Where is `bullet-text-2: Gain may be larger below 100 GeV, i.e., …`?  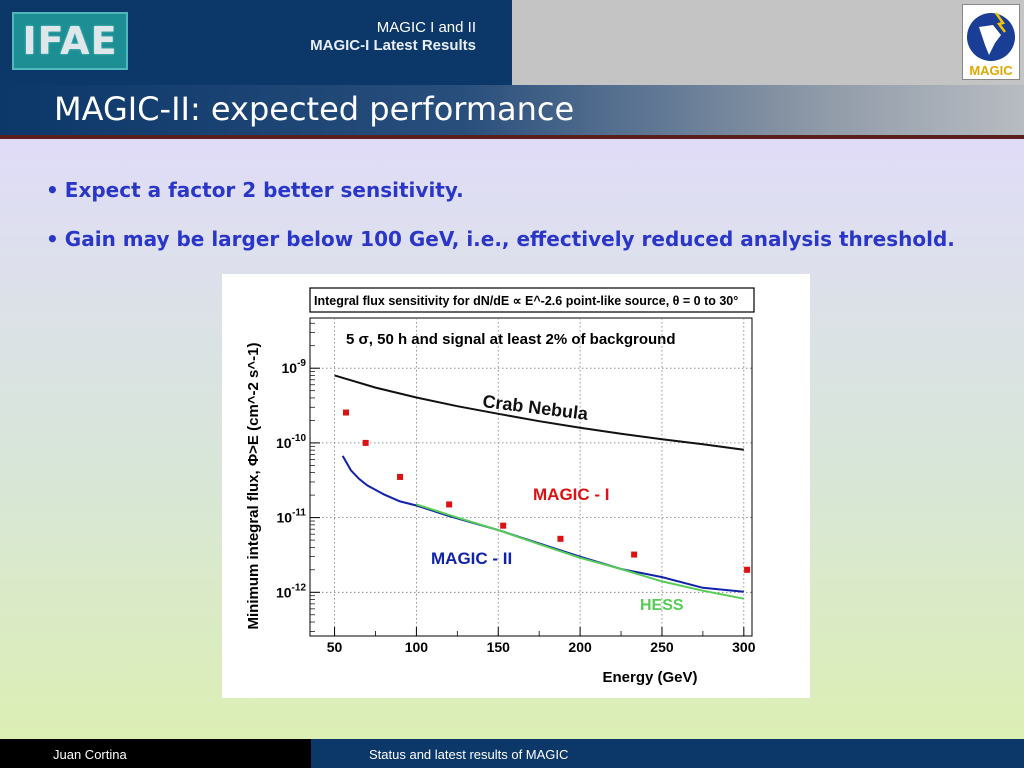
bullet-text-2: Gain may be larger below 100 GeV, i.e., … is located at coordinates (509, 239).